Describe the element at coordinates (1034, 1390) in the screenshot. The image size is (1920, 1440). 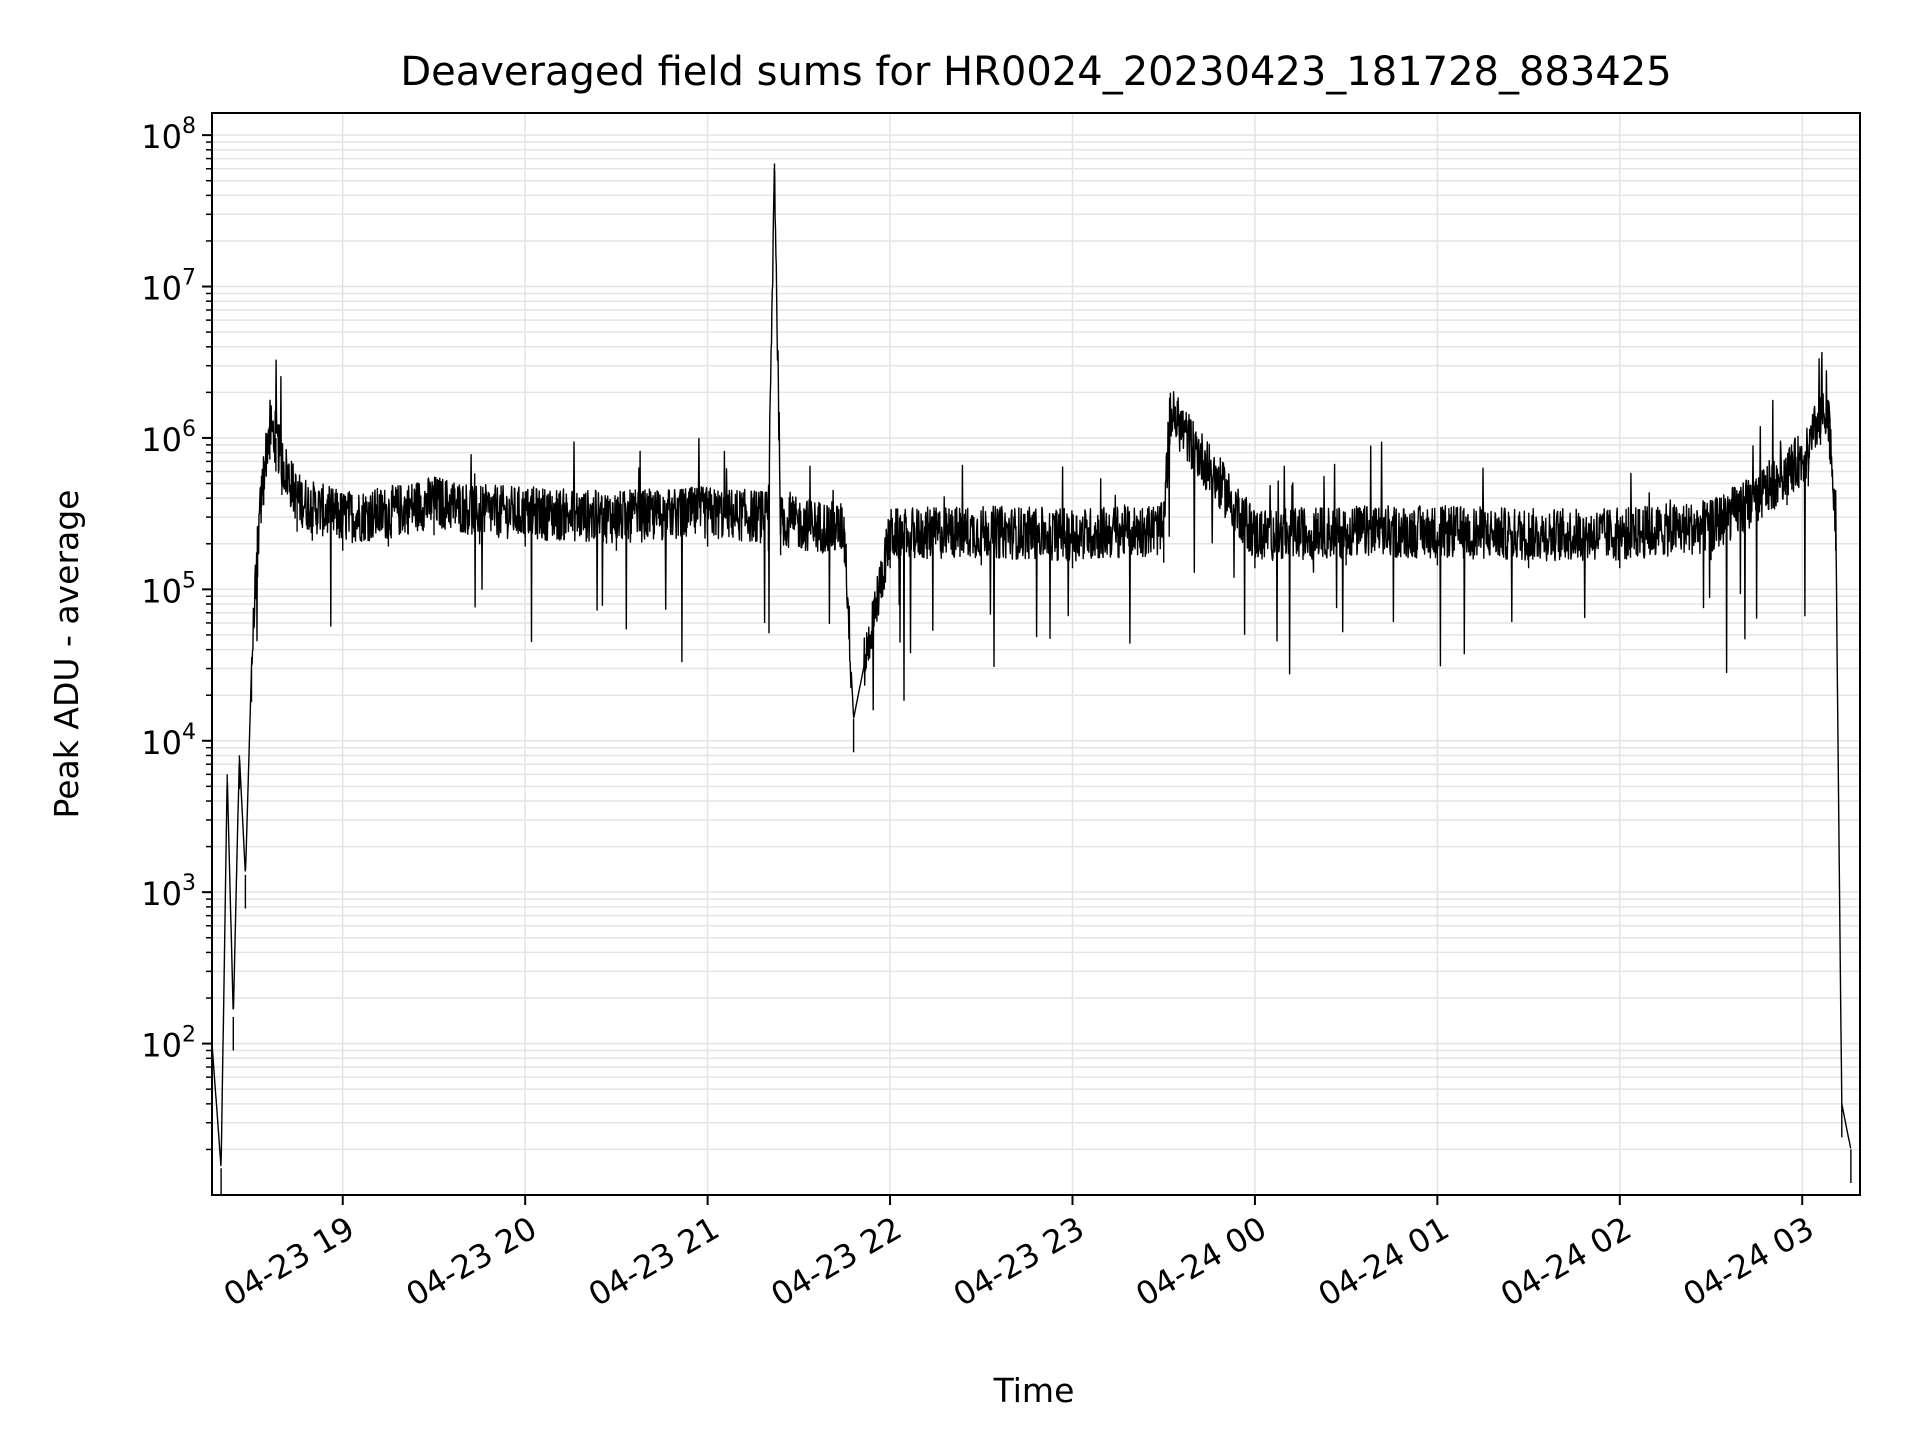
I see `x-axis-label: Time` at that location.